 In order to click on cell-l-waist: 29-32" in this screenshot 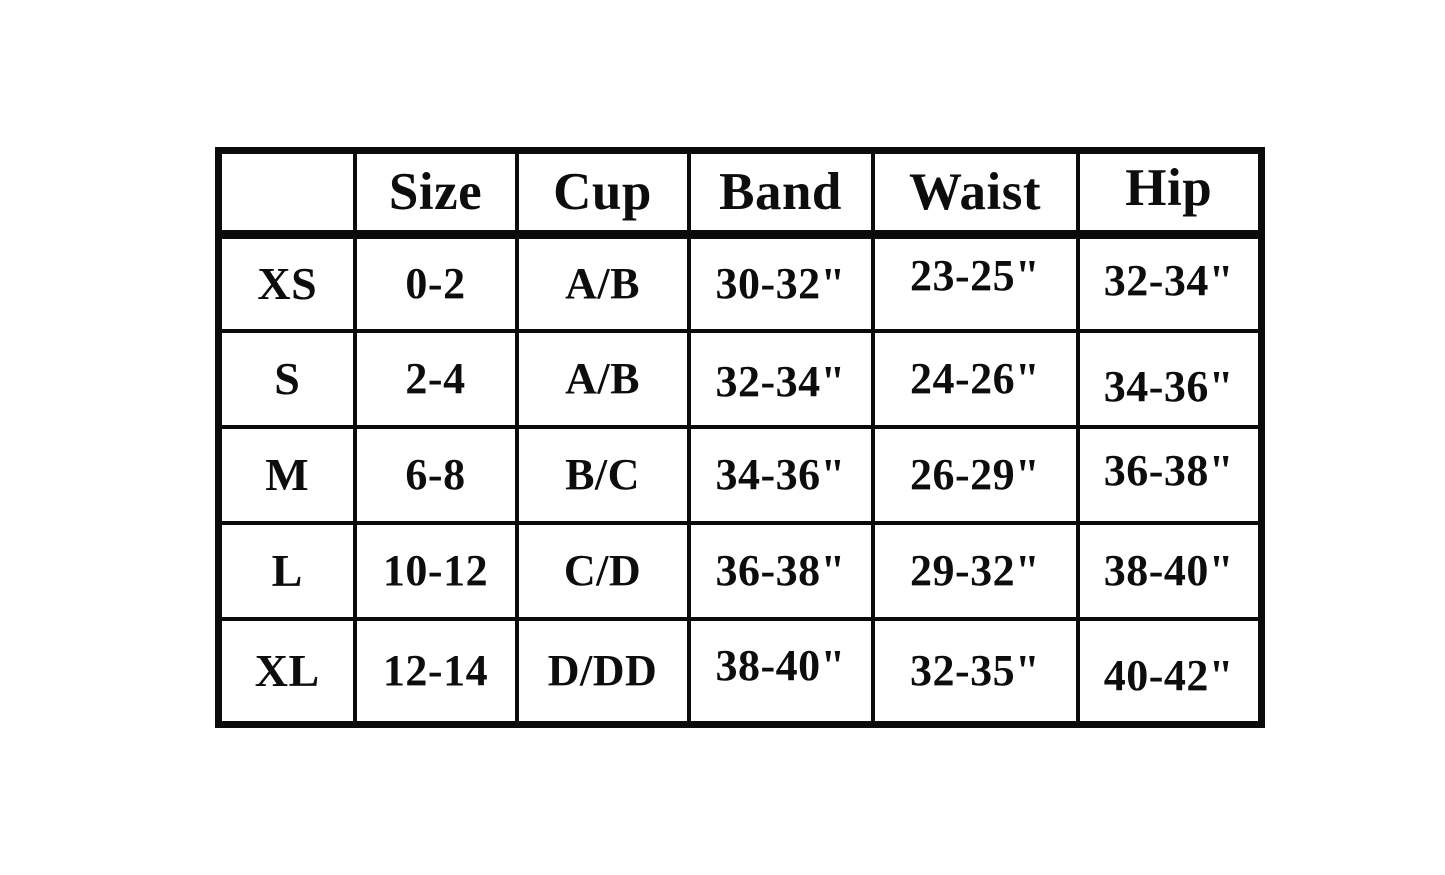, I will do `click(975, 570)`.